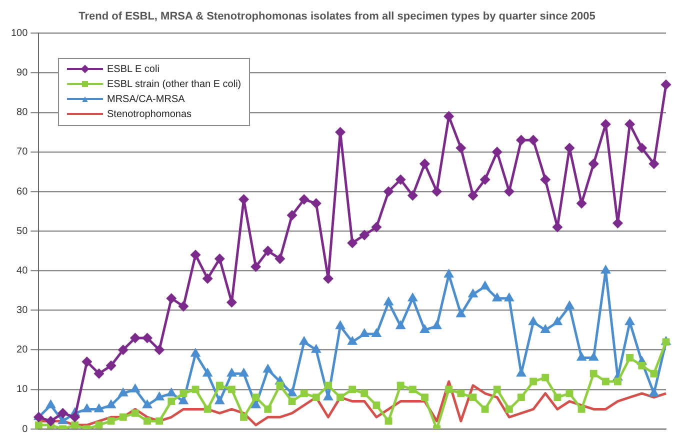  Describe the element at coordinates (174, 84) in the screenshot. I see `legend-label: ESBL strain (other than E coli)` at that location.